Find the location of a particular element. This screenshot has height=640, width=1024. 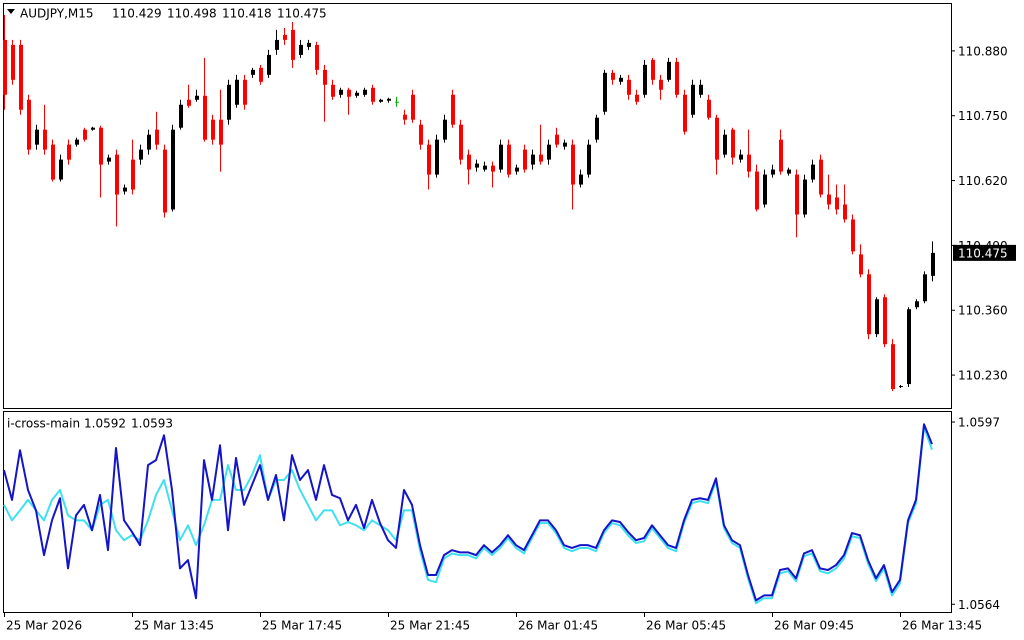

y-tick-label: 1.0597 is located at coordinates (979, 423).